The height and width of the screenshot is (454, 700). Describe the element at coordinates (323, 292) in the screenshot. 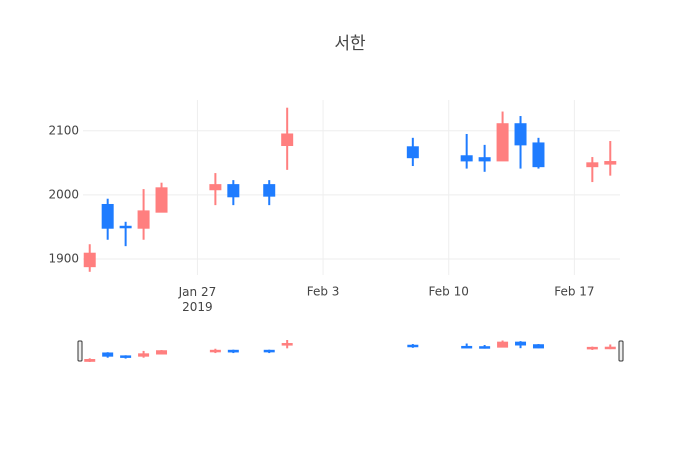

I see `x-tick-label: Feb 3` at that location.